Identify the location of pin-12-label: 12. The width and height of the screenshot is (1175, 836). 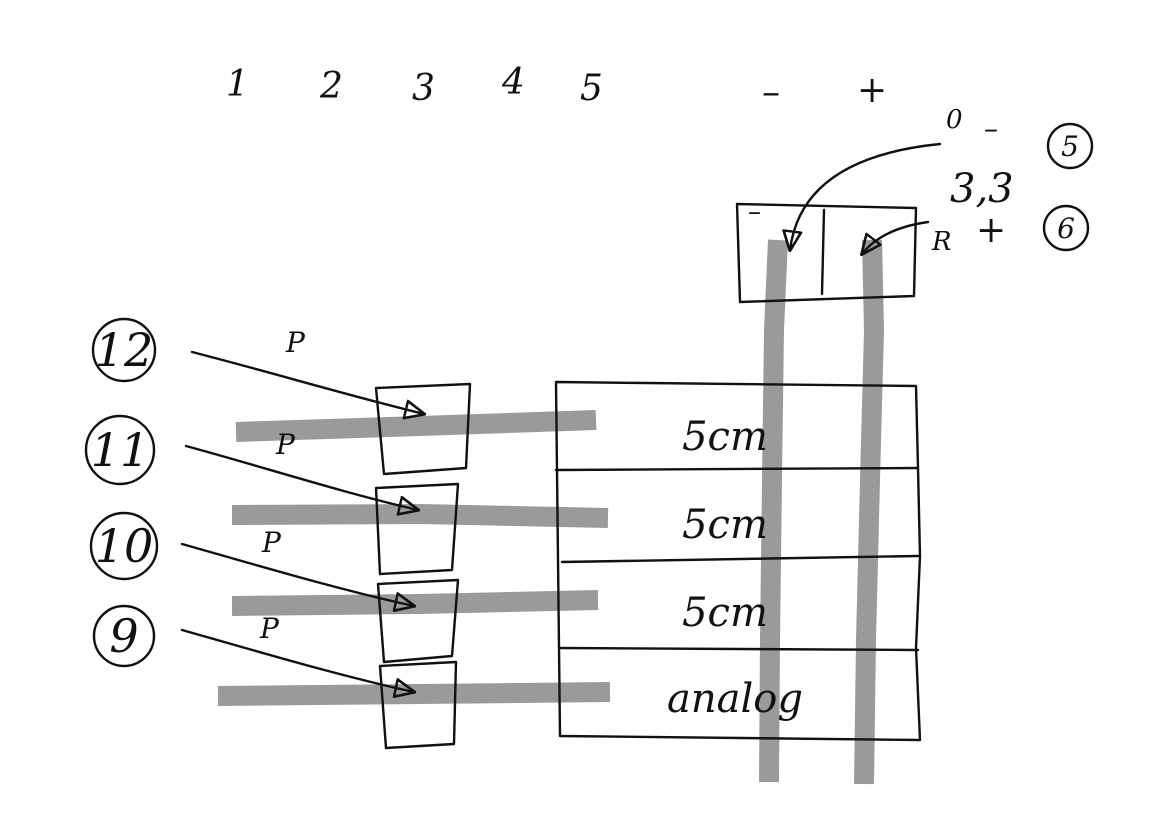
(124, 350).